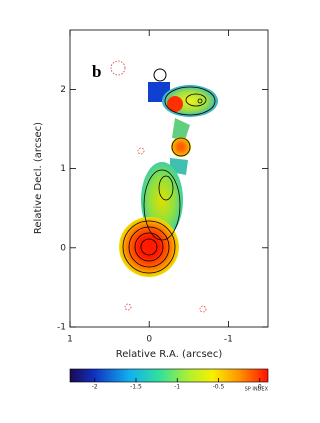  What do you see at coordinates (260, 387) in the screenshot?
I see `colorbar-tick-label: 0` at bounding box center [260, 387].